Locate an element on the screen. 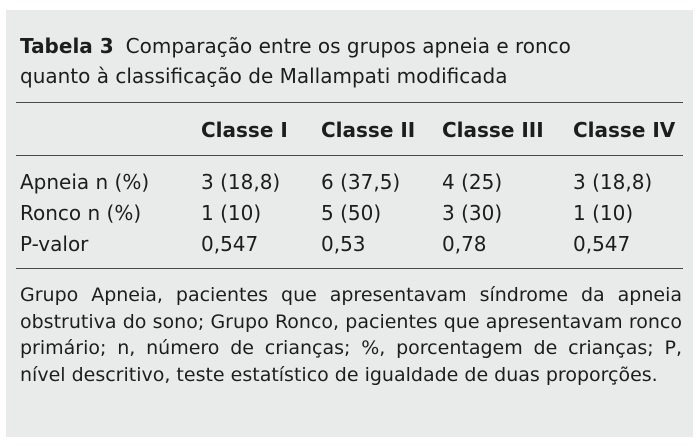 The height and width of the screenshot is (446, 700). column-header-classe-3: Classe III is located at coordinates (493, 130).